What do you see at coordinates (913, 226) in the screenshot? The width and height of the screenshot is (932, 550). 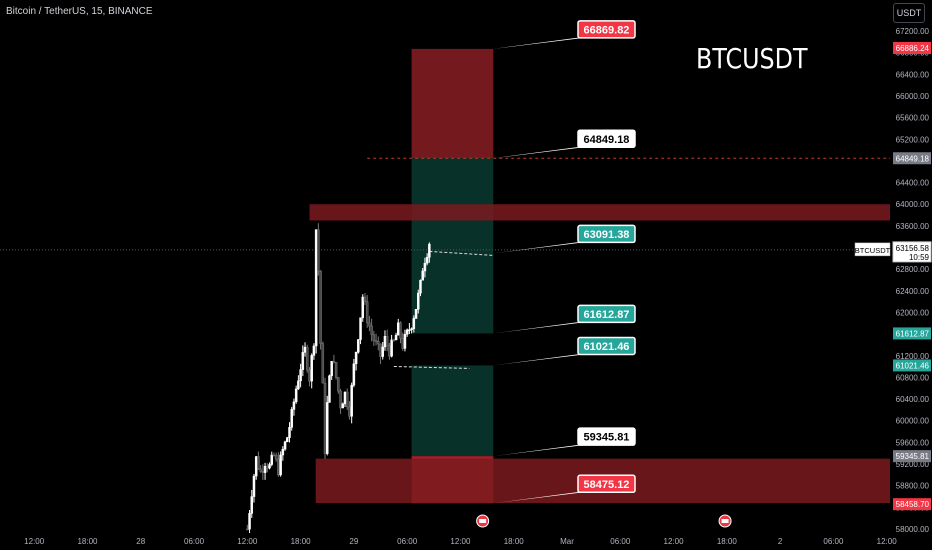 I see `y-tick-label: 63600.00` at bounding box center [913, 226].